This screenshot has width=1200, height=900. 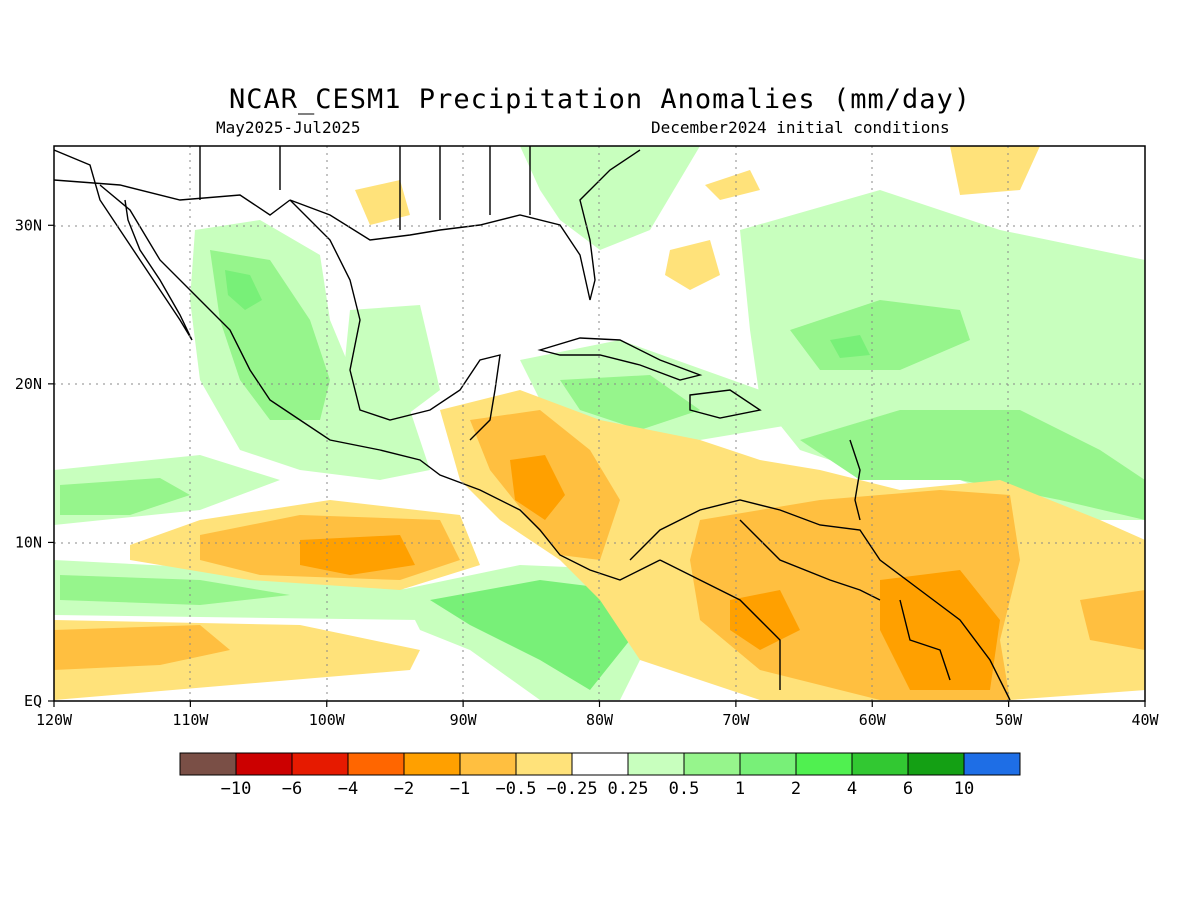 What do you see at coordinates (243, 290) in the screenshot?
I see `wet-region-mexico-peak` at bounding box center [243, 290].